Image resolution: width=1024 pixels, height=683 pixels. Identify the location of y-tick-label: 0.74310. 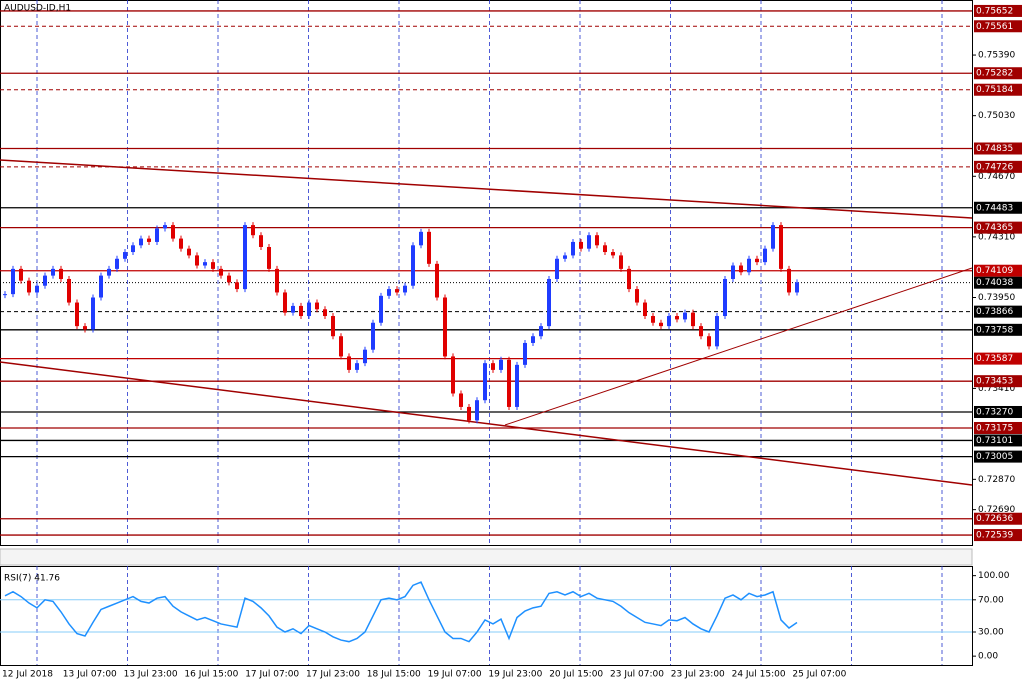
(996, 237).